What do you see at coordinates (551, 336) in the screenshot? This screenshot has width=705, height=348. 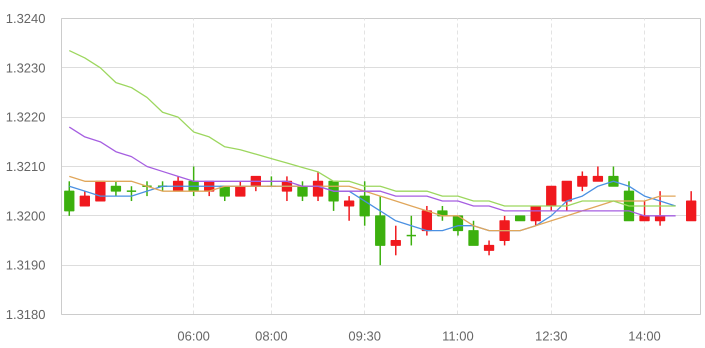 I see `x-tick-label: 12:30` at bounding box center [551, 336].